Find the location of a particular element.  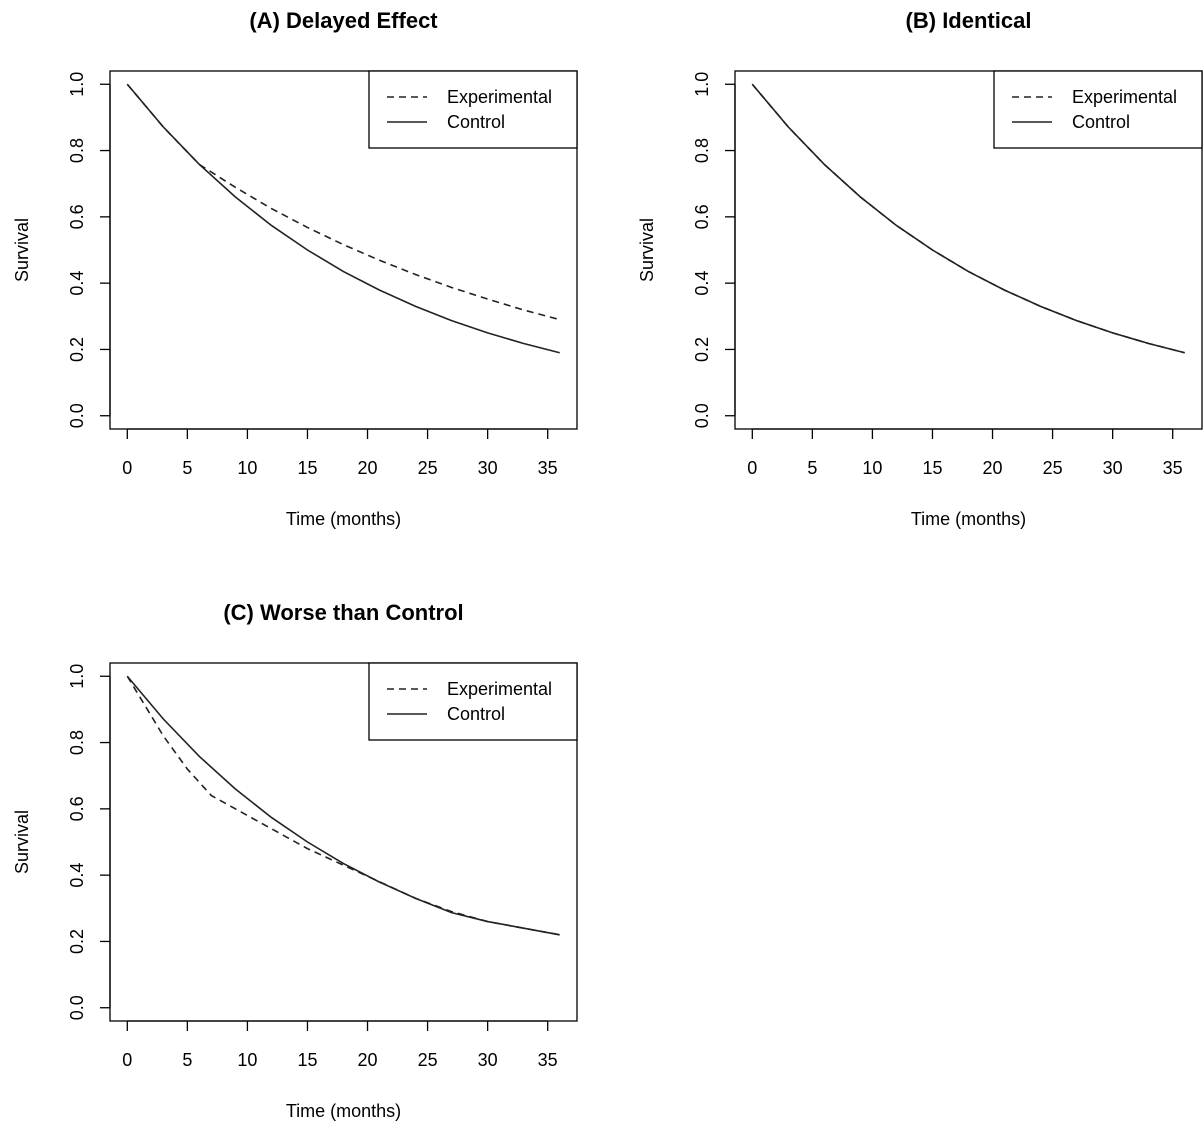

chart-title: (A) Delayed Effect is located at coordinates (343, 20).